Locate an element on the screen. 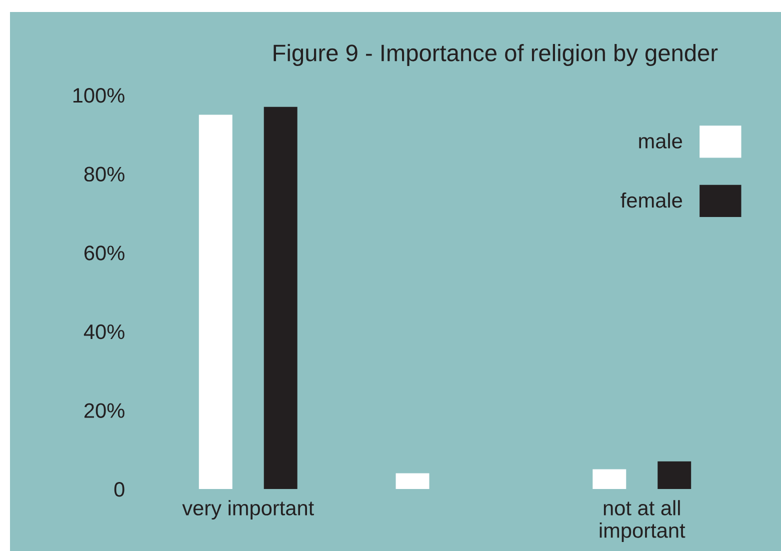 The width and height of the screenshot is (781, 551). y-tick-label: 0 is located at coordinates (119, 489).